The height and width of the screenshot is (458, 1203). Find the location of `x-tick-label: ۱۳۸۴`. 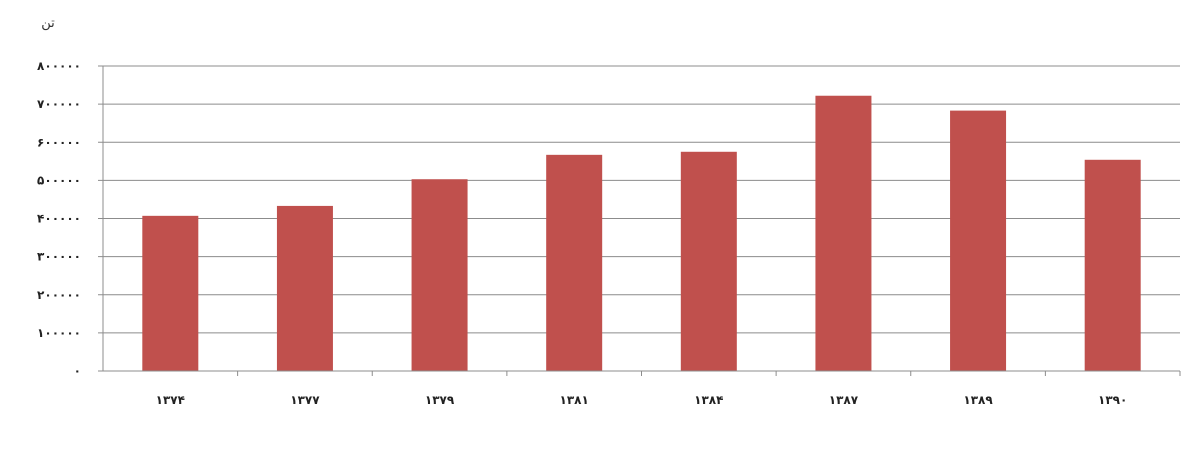

x-tick-label: ۱۳۸۴ is located at coordinates (708, 400).